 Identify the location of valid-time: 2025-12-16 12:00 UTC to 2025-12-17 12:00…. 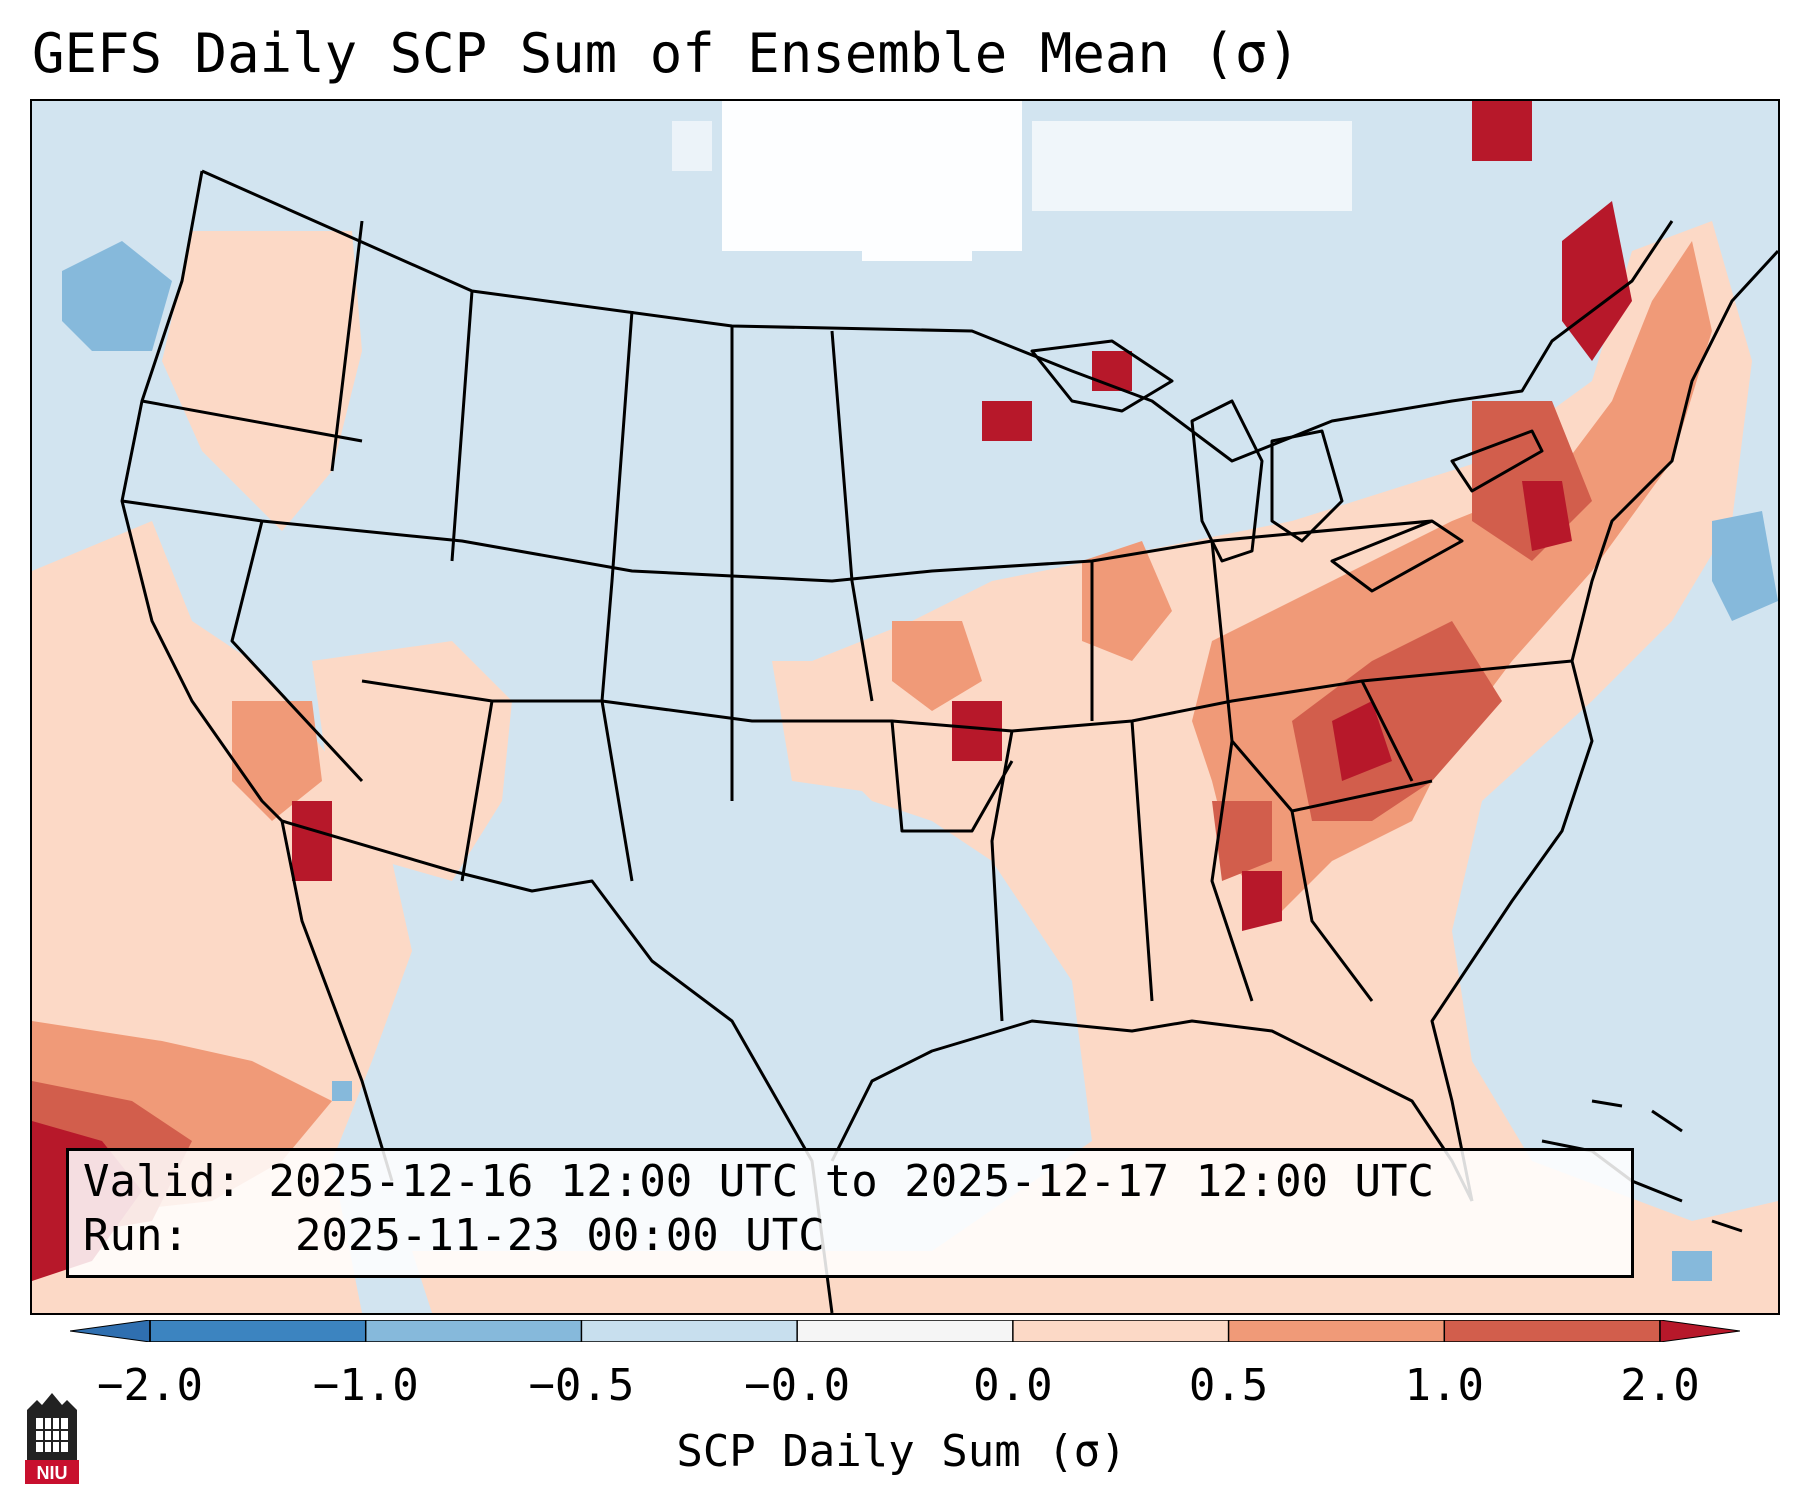
(851, 1181).